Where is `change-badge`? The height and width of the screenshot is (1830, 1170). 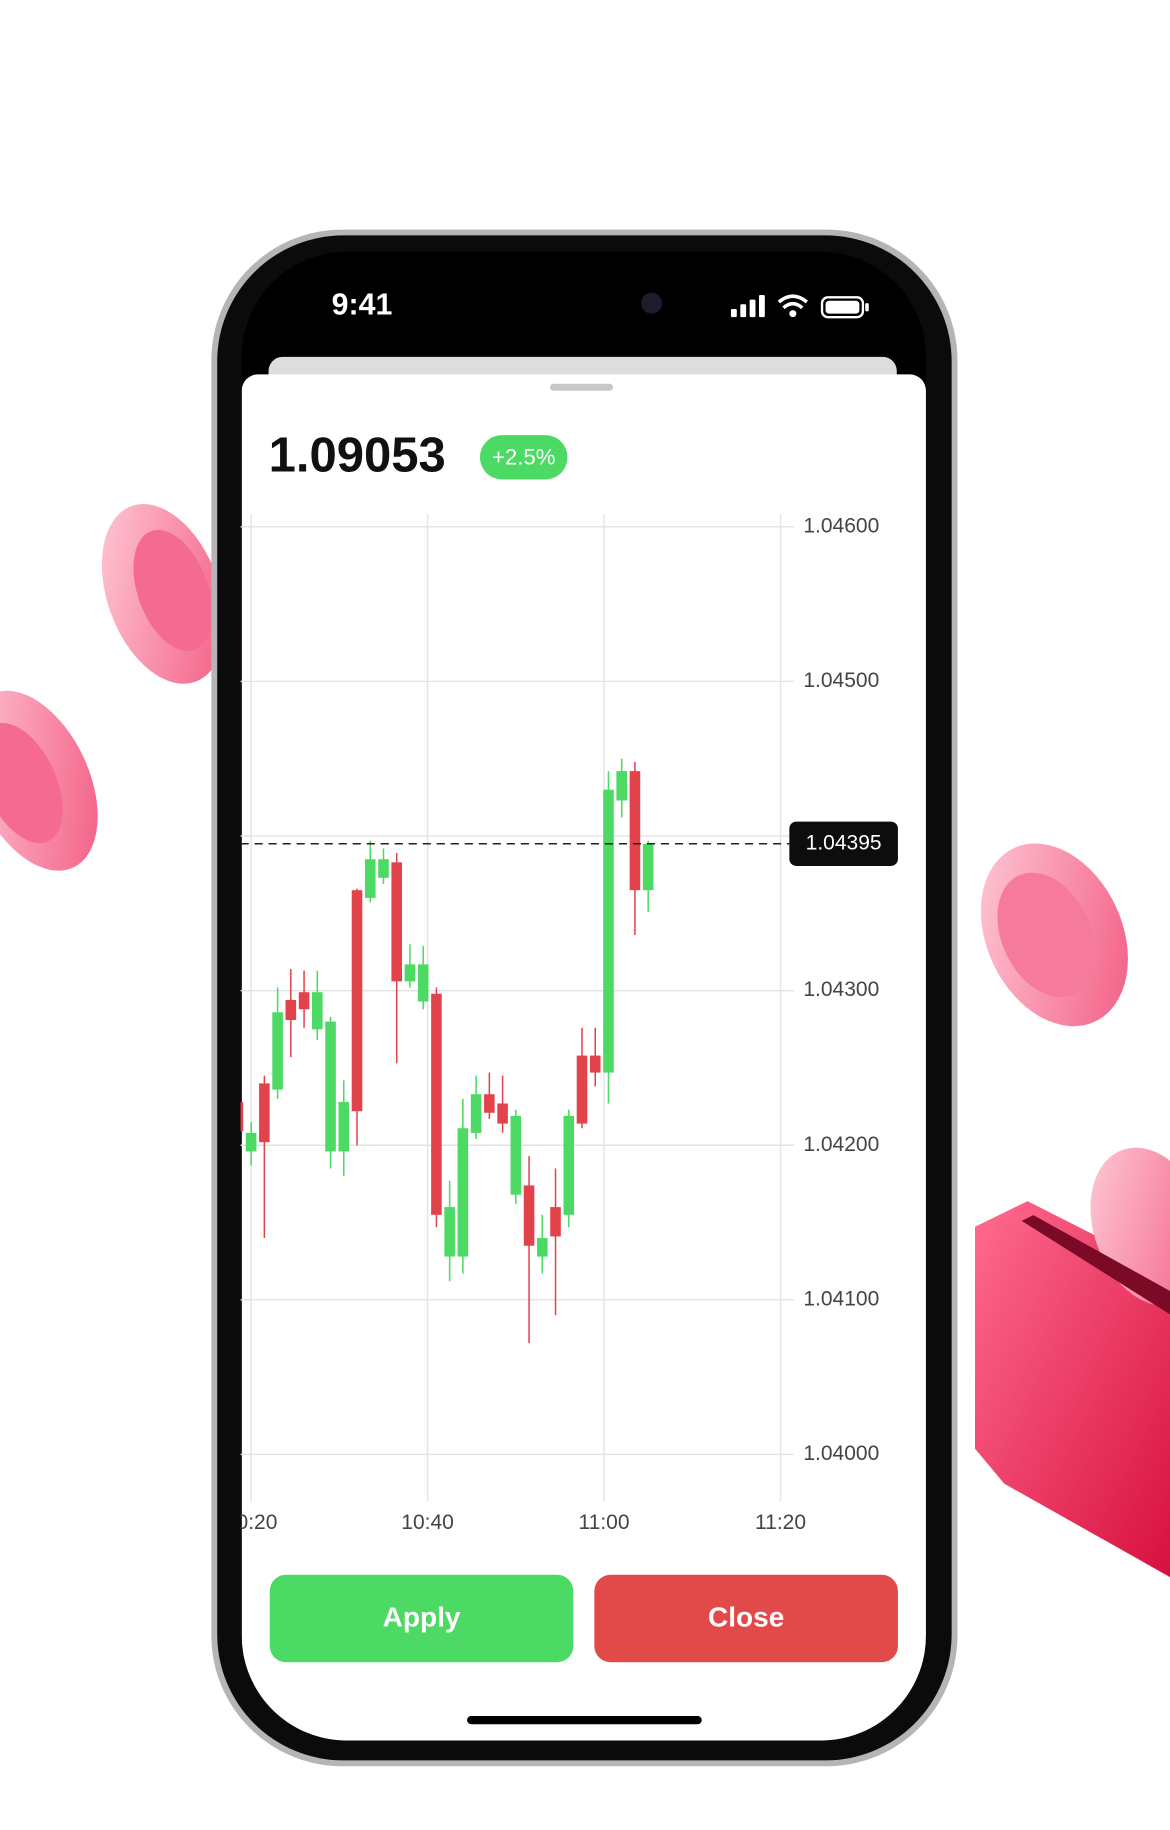
change-badge is located at coordinates (523, 457).